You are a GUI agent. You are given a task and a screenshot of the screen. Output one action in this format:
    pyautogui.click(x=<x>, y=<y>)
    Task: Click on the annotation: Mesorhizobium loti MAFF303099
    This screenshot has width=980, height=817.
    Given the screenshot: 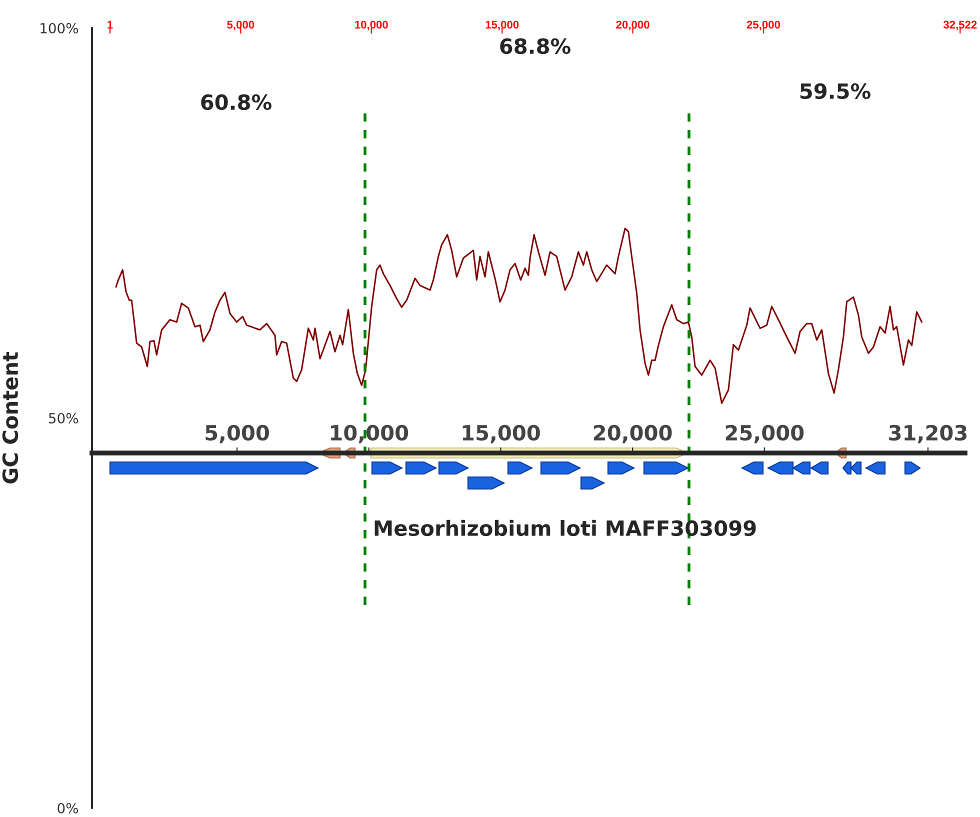 What is the action you would take?
    pyautogui.click(x=565, y=528)
    